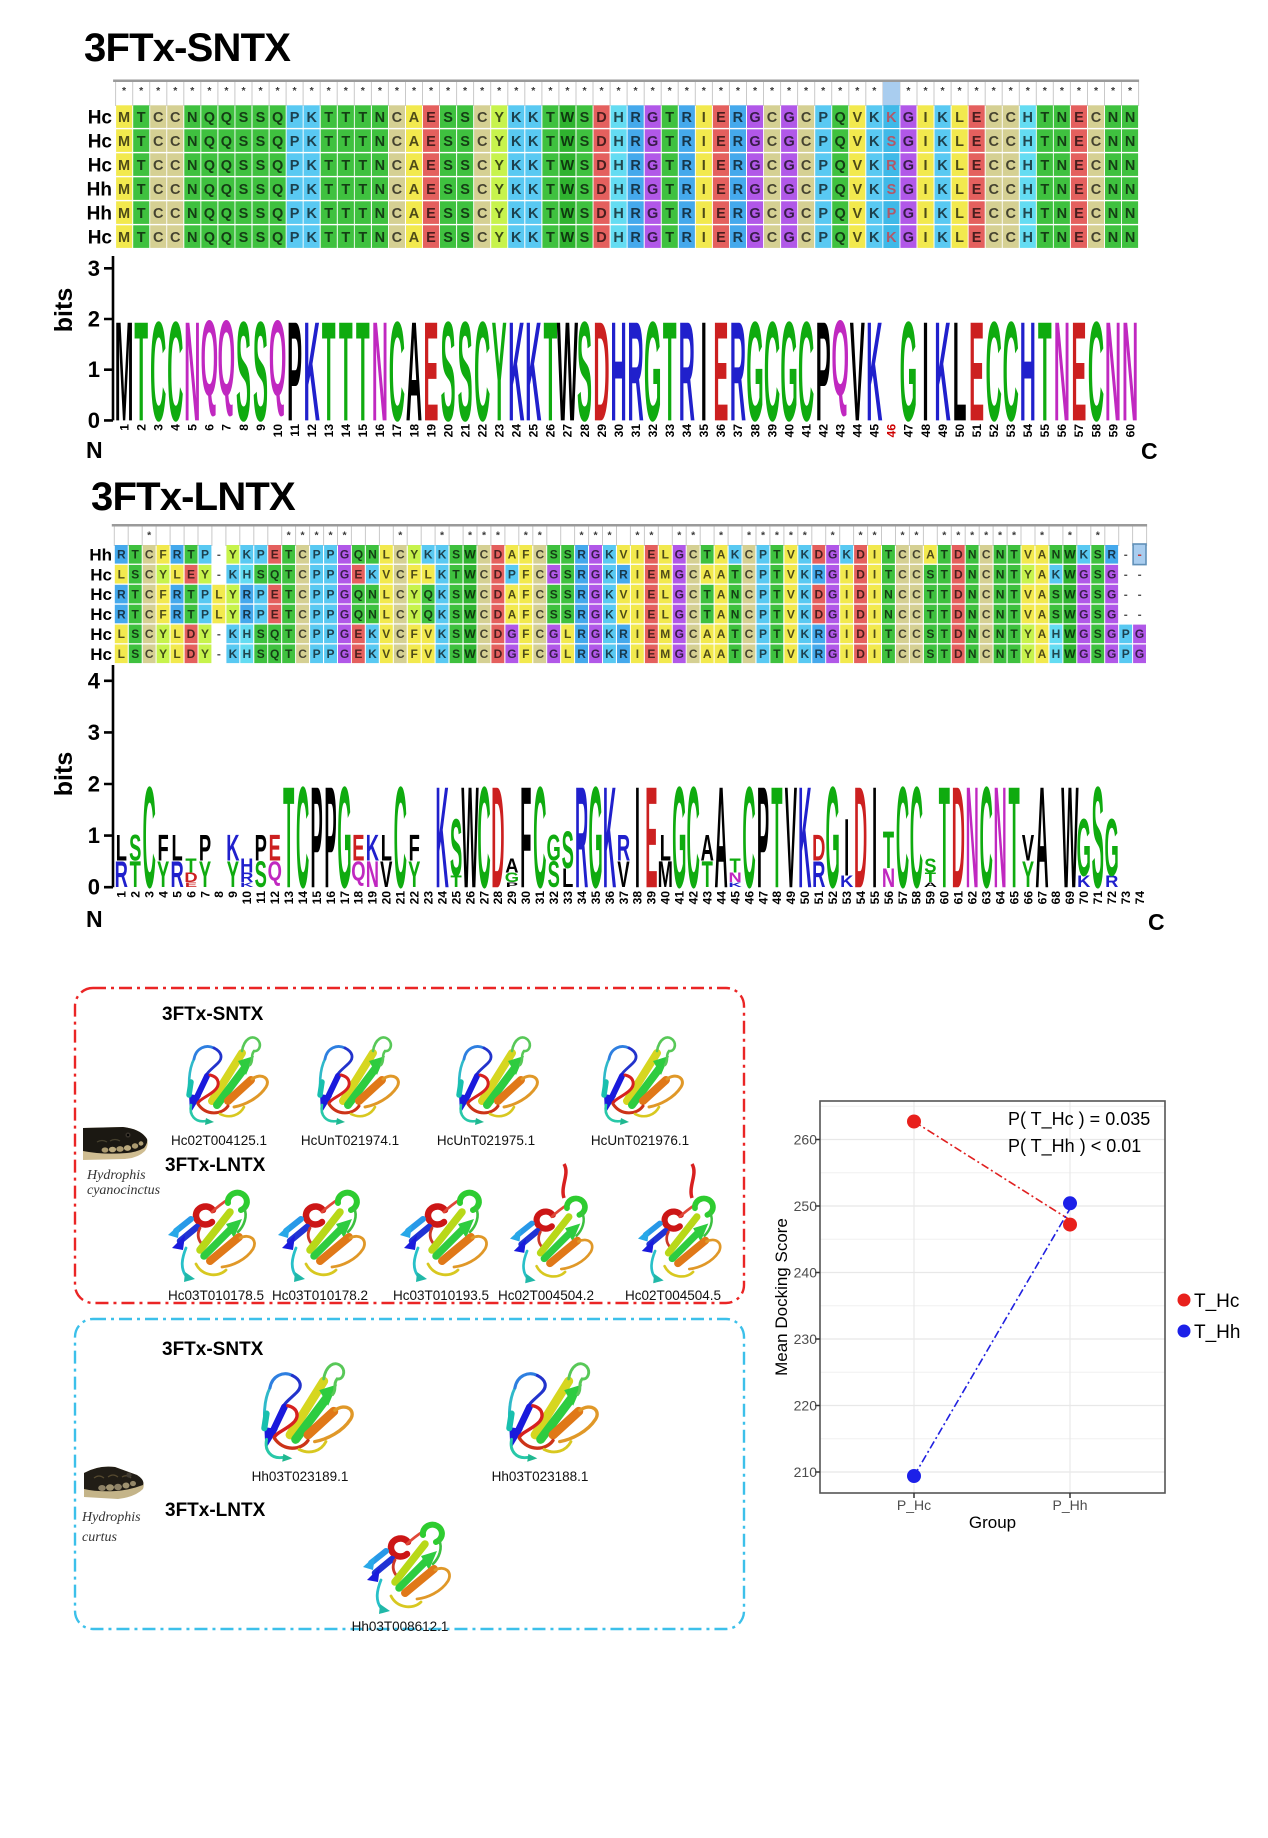 The image size is (1268, 1838). What do you see at coordinates (875, 898) in the screenshot?
I see `svg-text: 55` at bounding box center [875, 898].